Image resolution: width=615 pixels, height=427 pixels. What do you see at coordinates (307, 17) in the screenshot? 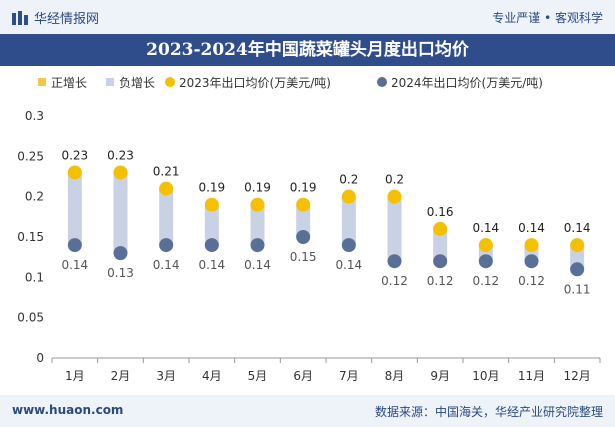
I see `top-bar: 华经情报网 专业严谨 • 客观科学` at bounding box center [307, 17].